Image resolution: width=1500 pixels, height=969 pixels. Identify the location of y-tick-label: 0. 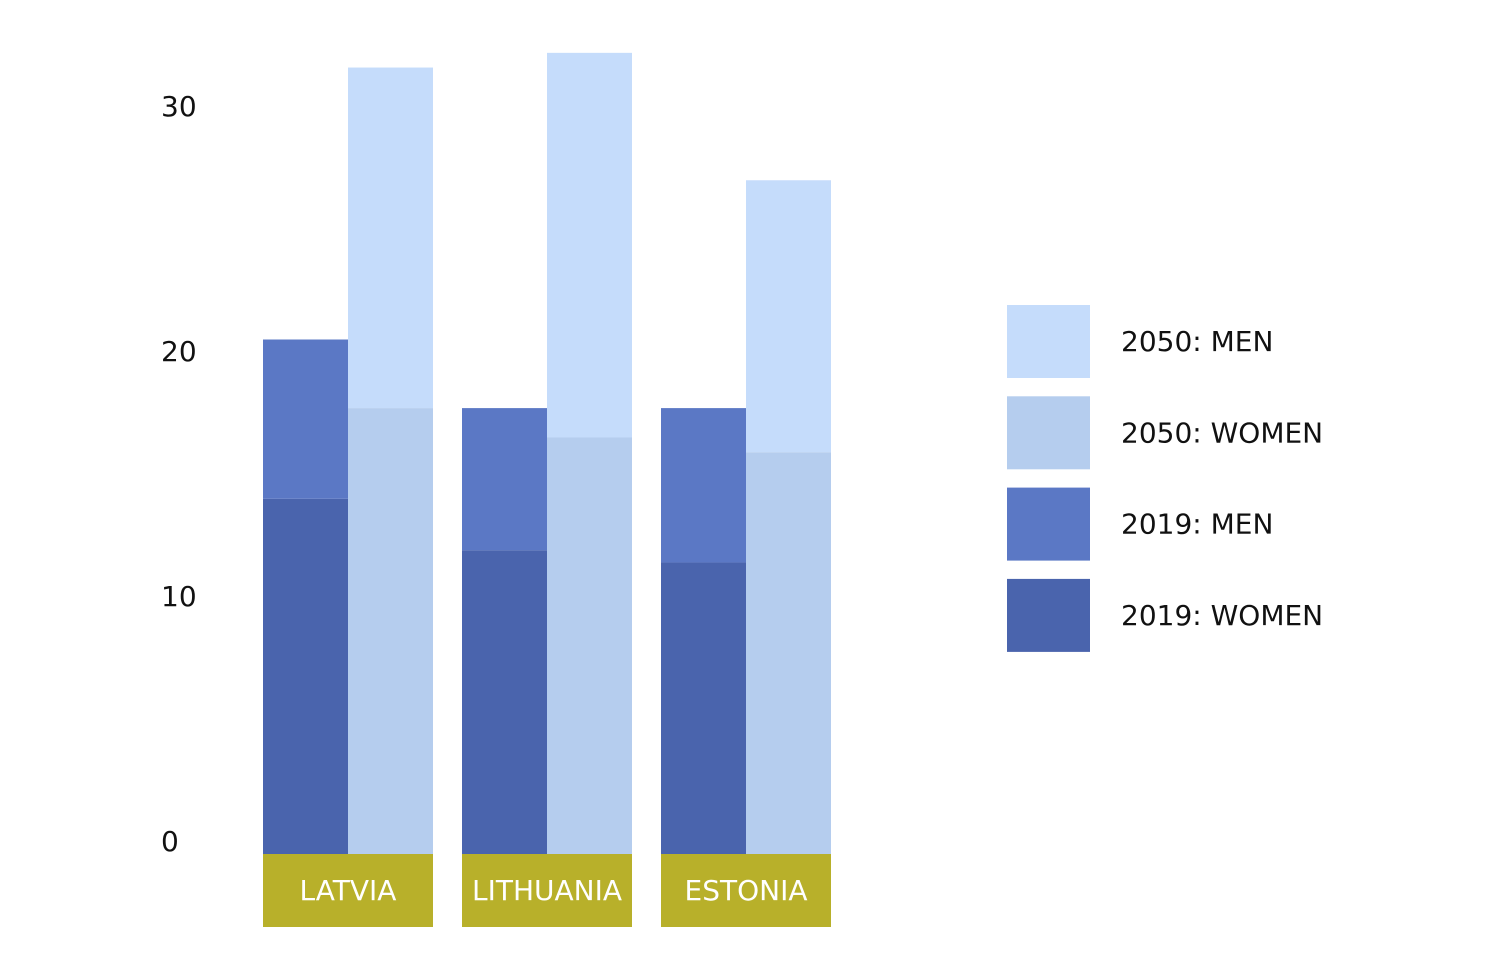
(170, 841).